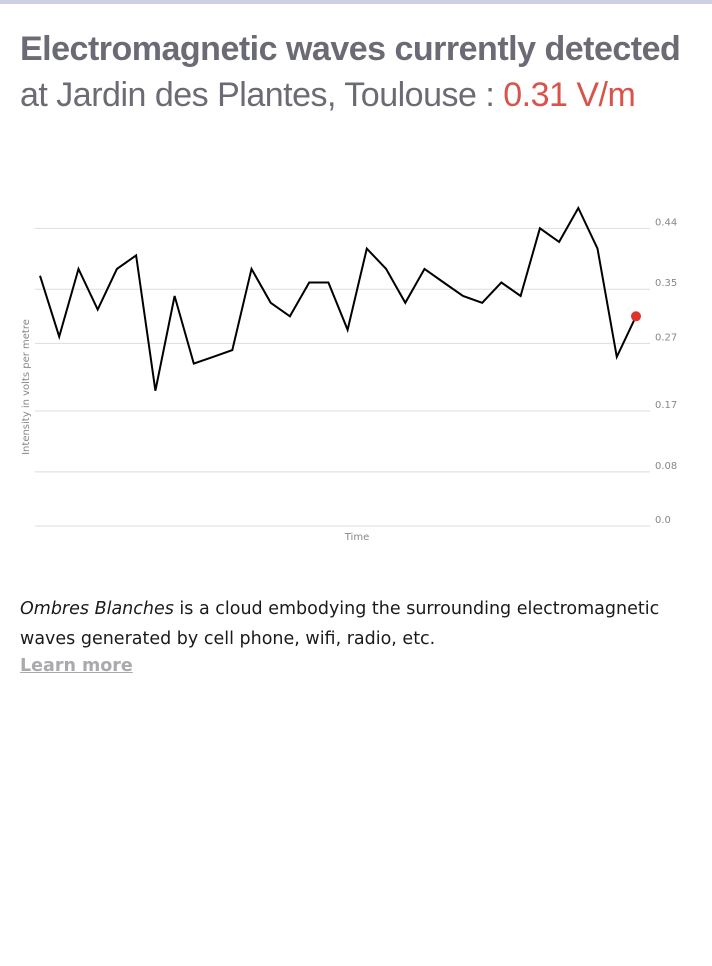 Image resolution: width=712 pixels, height=966 pixels. I want to click on y-tick-label: 0.27, so click(666, 337).